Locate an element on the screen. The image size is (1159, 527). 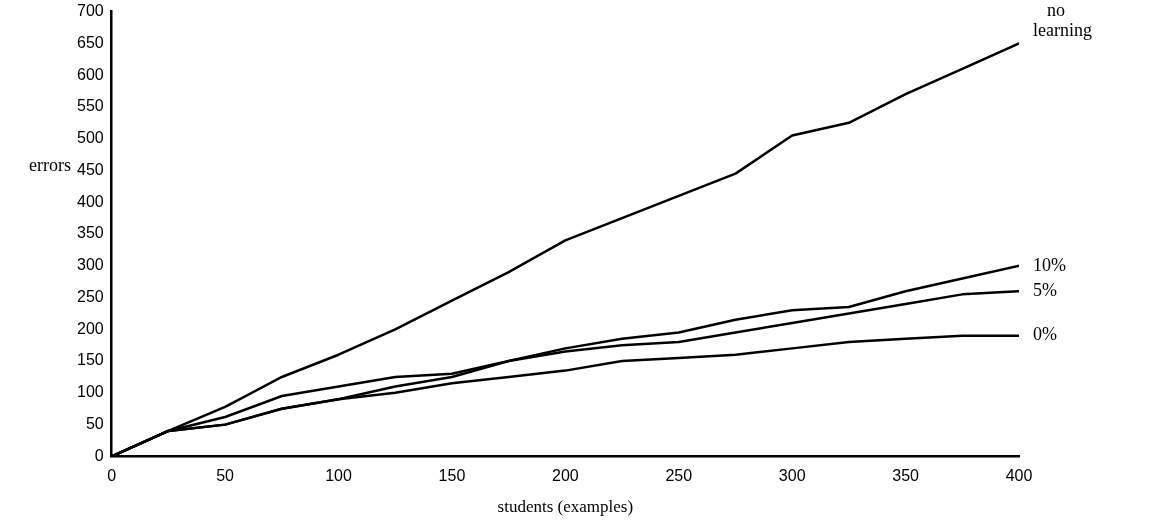
x-tick-label: 150 is located at coordinates (452, 476).